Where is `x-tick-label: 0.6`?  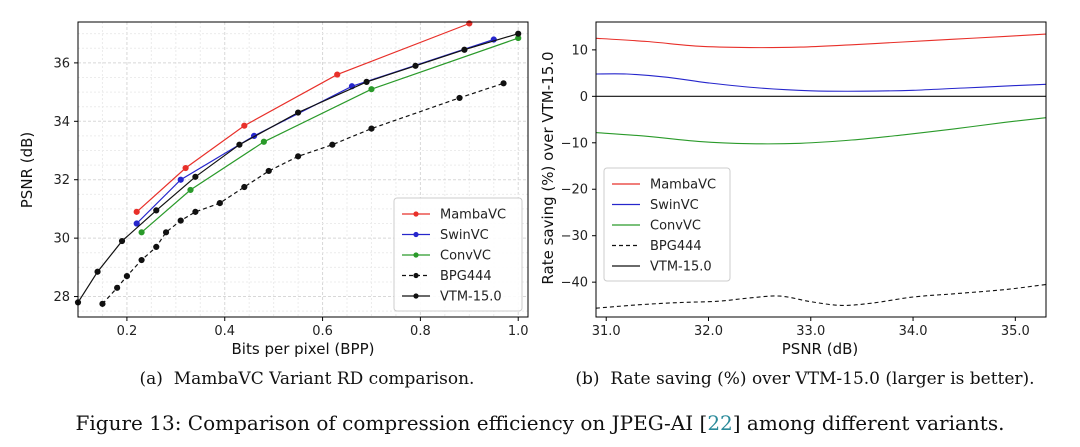 x-tick-label: 0.6 is located at coordinates (322, 331).